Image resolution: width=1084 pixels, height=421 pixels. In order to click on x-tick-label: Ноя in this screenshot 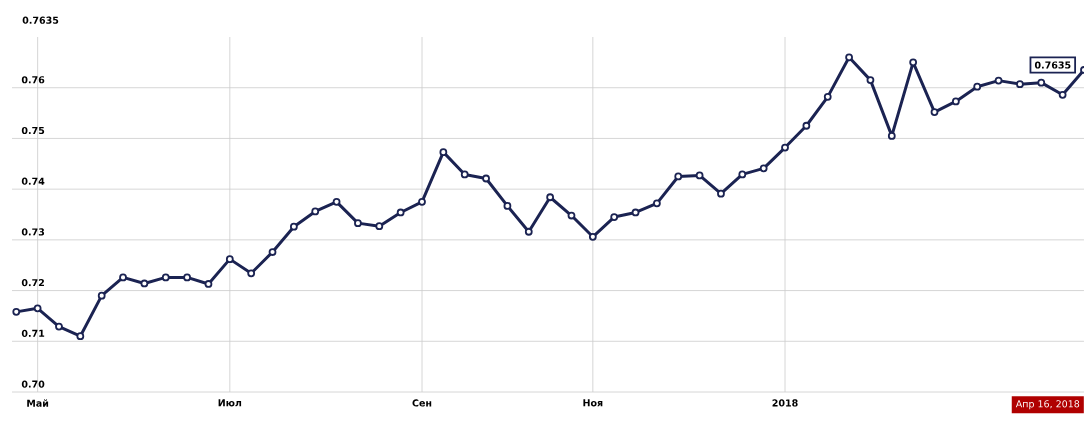, I will do `click(593, 403)`.